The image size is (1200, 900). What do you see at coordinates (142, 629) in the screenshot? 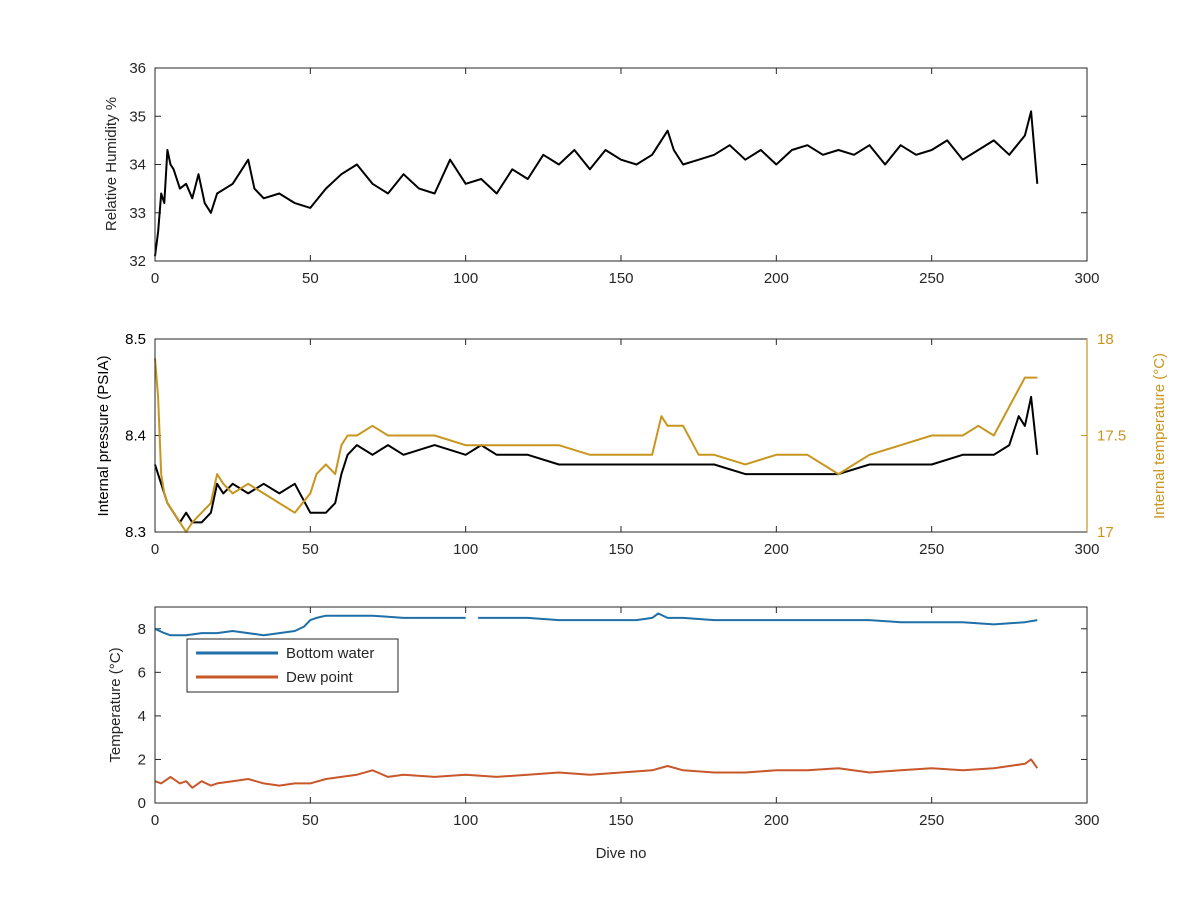
I see `y-tick-label: 8` at bounding box center [142, 629].